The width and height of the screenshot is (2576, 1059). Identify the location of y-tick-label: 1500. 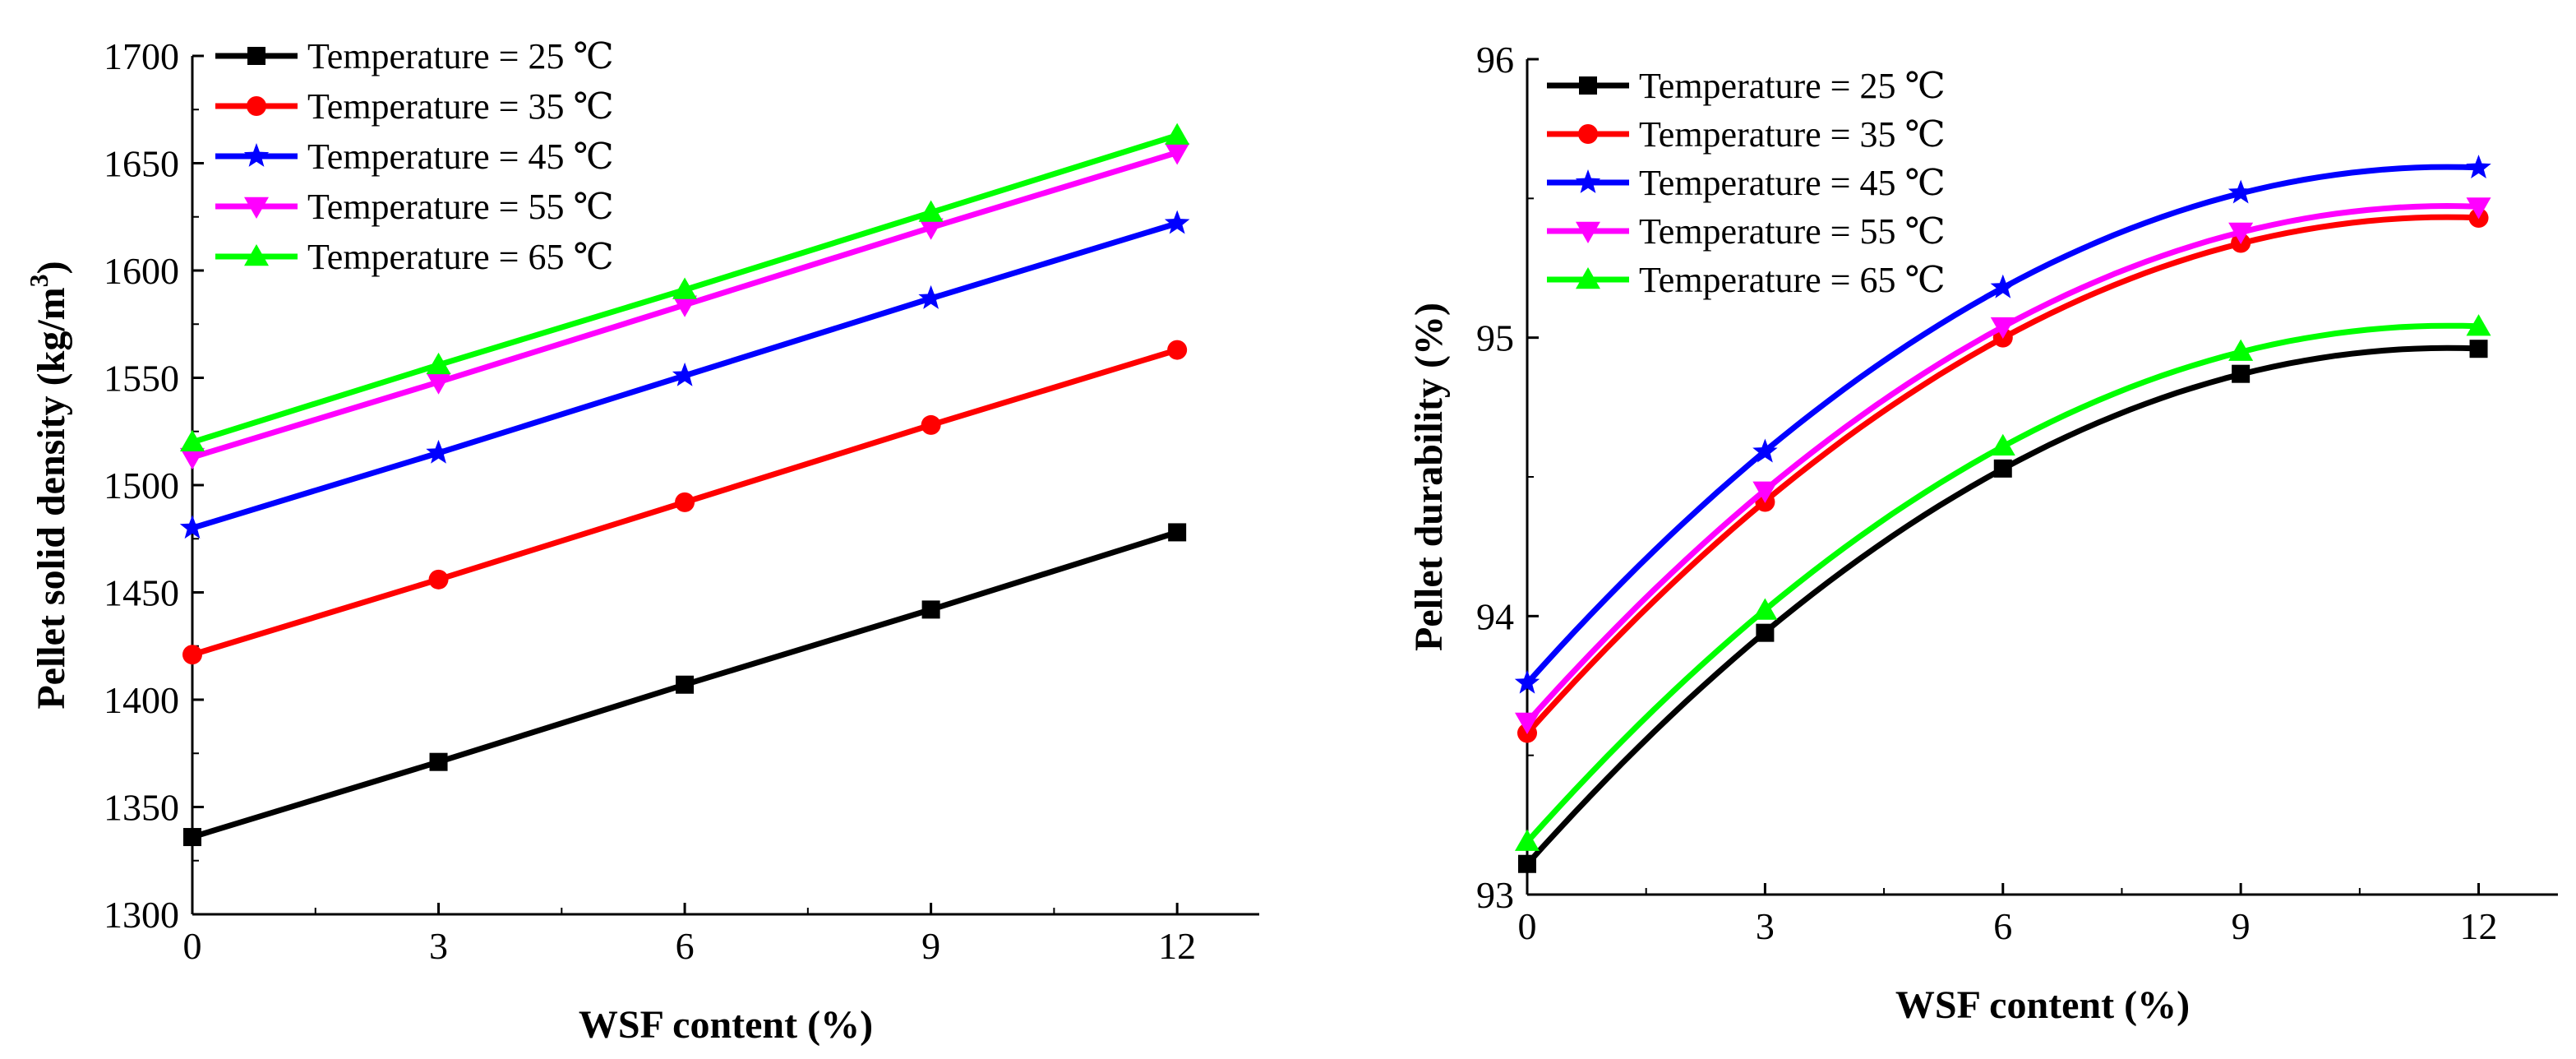
(141, 485).